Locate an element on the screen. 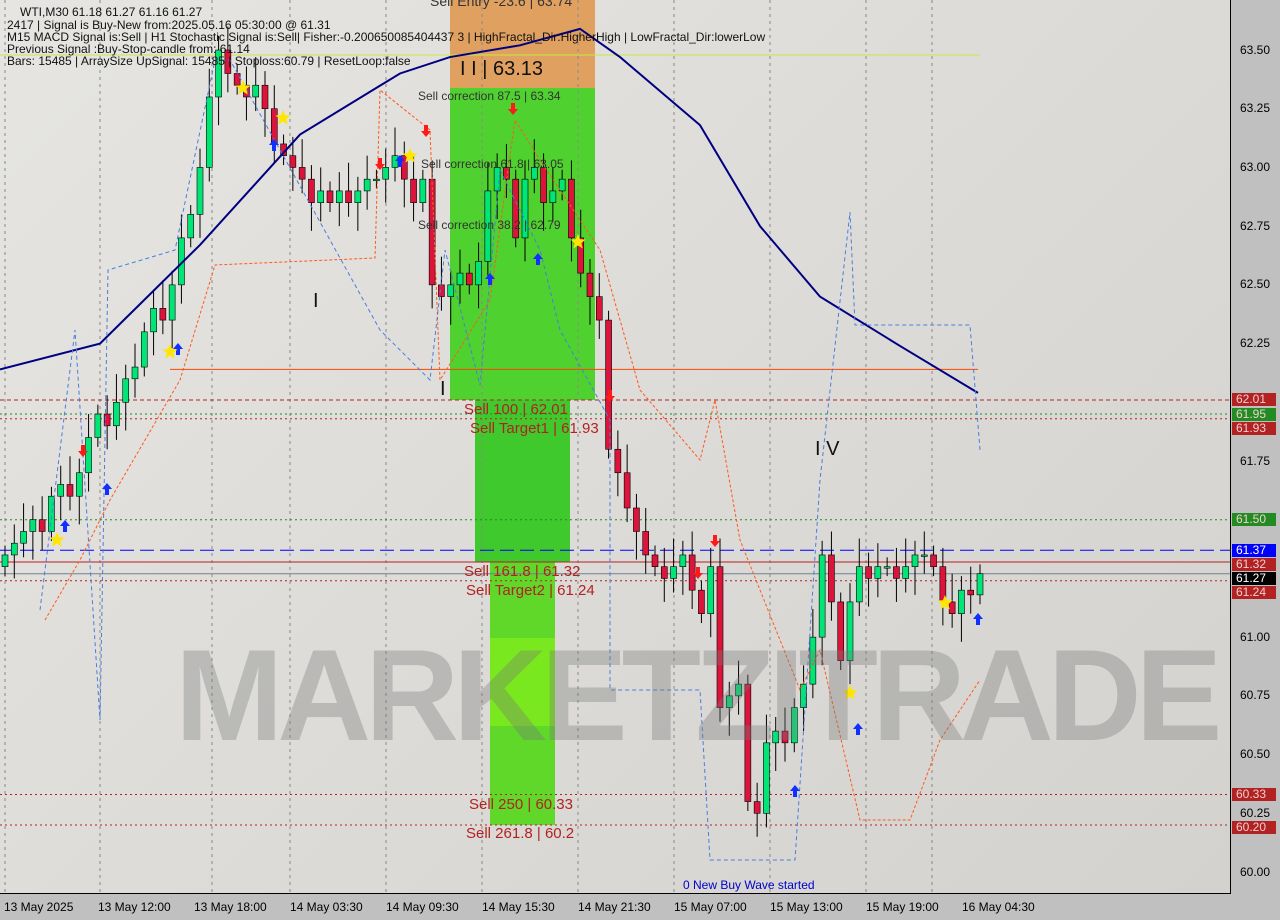 The width and height of the screenshot is (1280, 920). sell-1618-label: Sell 161.8 | 61.32 is located at coordinates (522, 571).